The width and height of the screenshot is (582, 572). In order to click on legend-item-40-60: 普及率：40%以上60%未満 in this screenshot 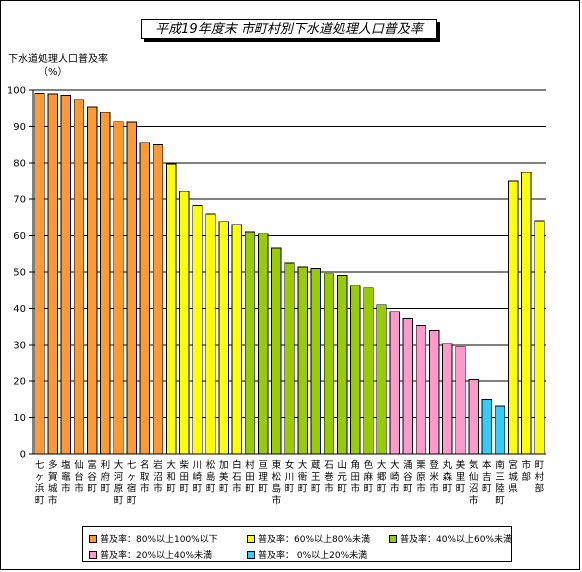, I will do `click(450, 538)`.